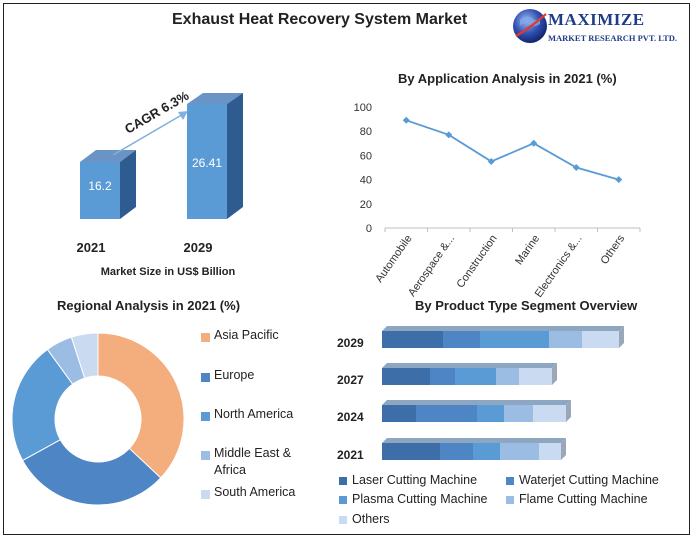 This screenshot has height=540, width=695. Describe the element at coordinates (535, 376) in the screenshot. I see `segment-others-2027` at that location.